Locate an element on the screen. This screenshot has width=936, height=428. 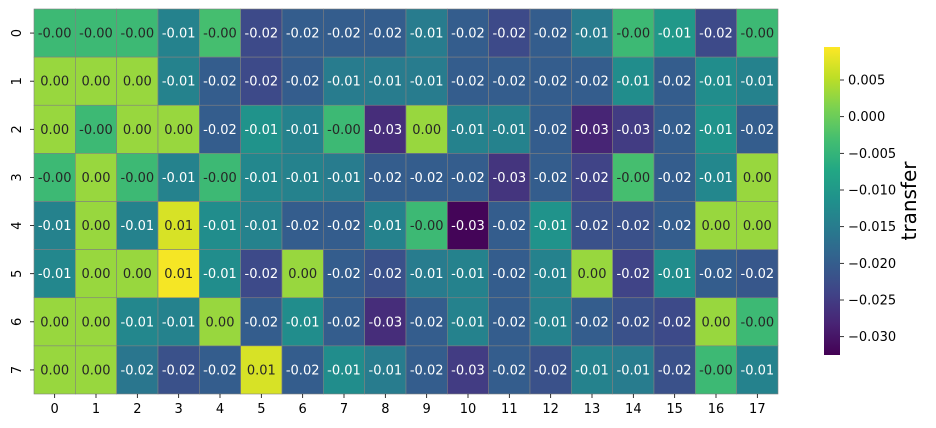
cell-annotation-7-7: -0.01 is located at coordinates (344, 370).